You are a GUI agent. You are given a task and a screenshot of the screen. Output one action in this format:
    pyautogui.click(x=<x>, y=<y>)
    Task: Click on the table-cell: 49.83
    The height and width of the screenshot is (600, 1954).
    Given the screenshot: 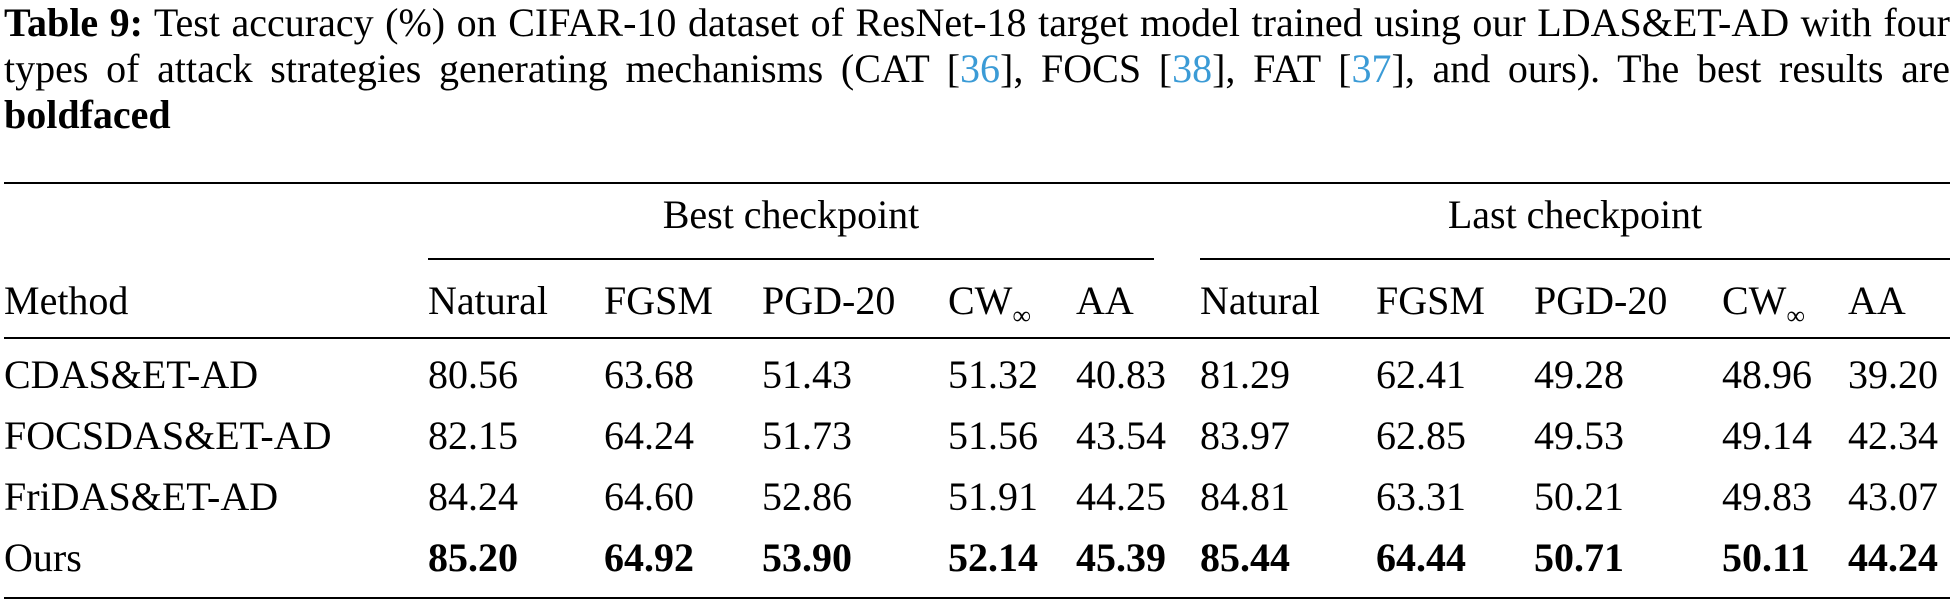 What is the action you would take?
    pyautogui.click(x=1767, y=496)
    